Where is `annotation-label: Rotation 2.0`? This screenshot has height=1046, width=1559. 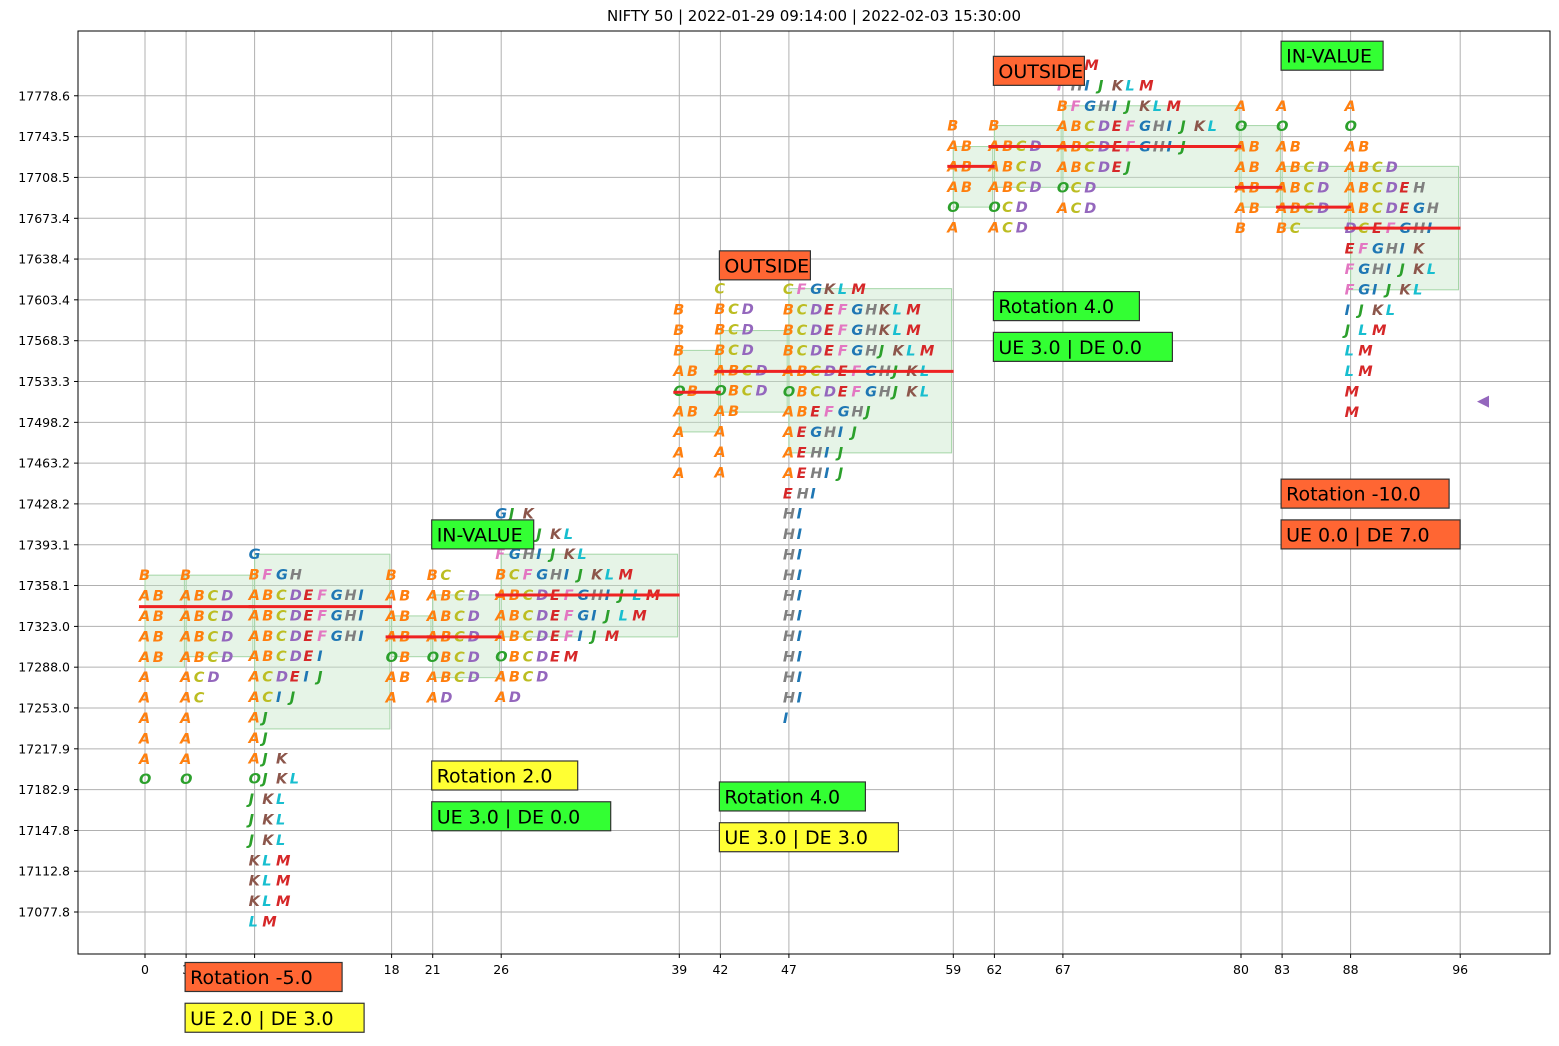 annotation-label: Rotation 2.0 is located at coordinates (495, 776).